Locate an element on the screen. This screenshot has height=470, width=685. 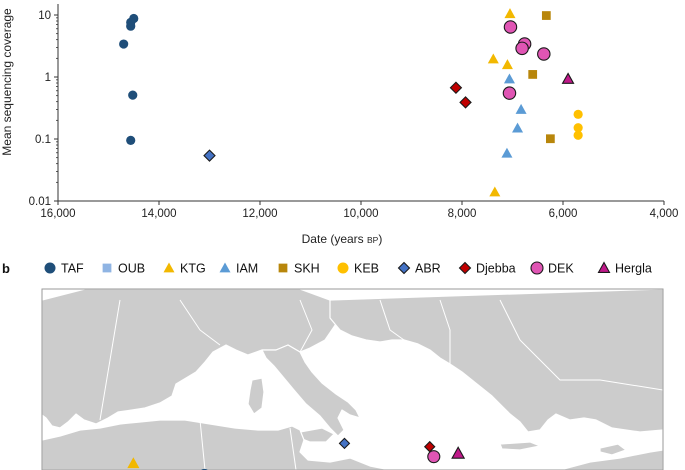
point-abr is located at coordinates (209, 155).